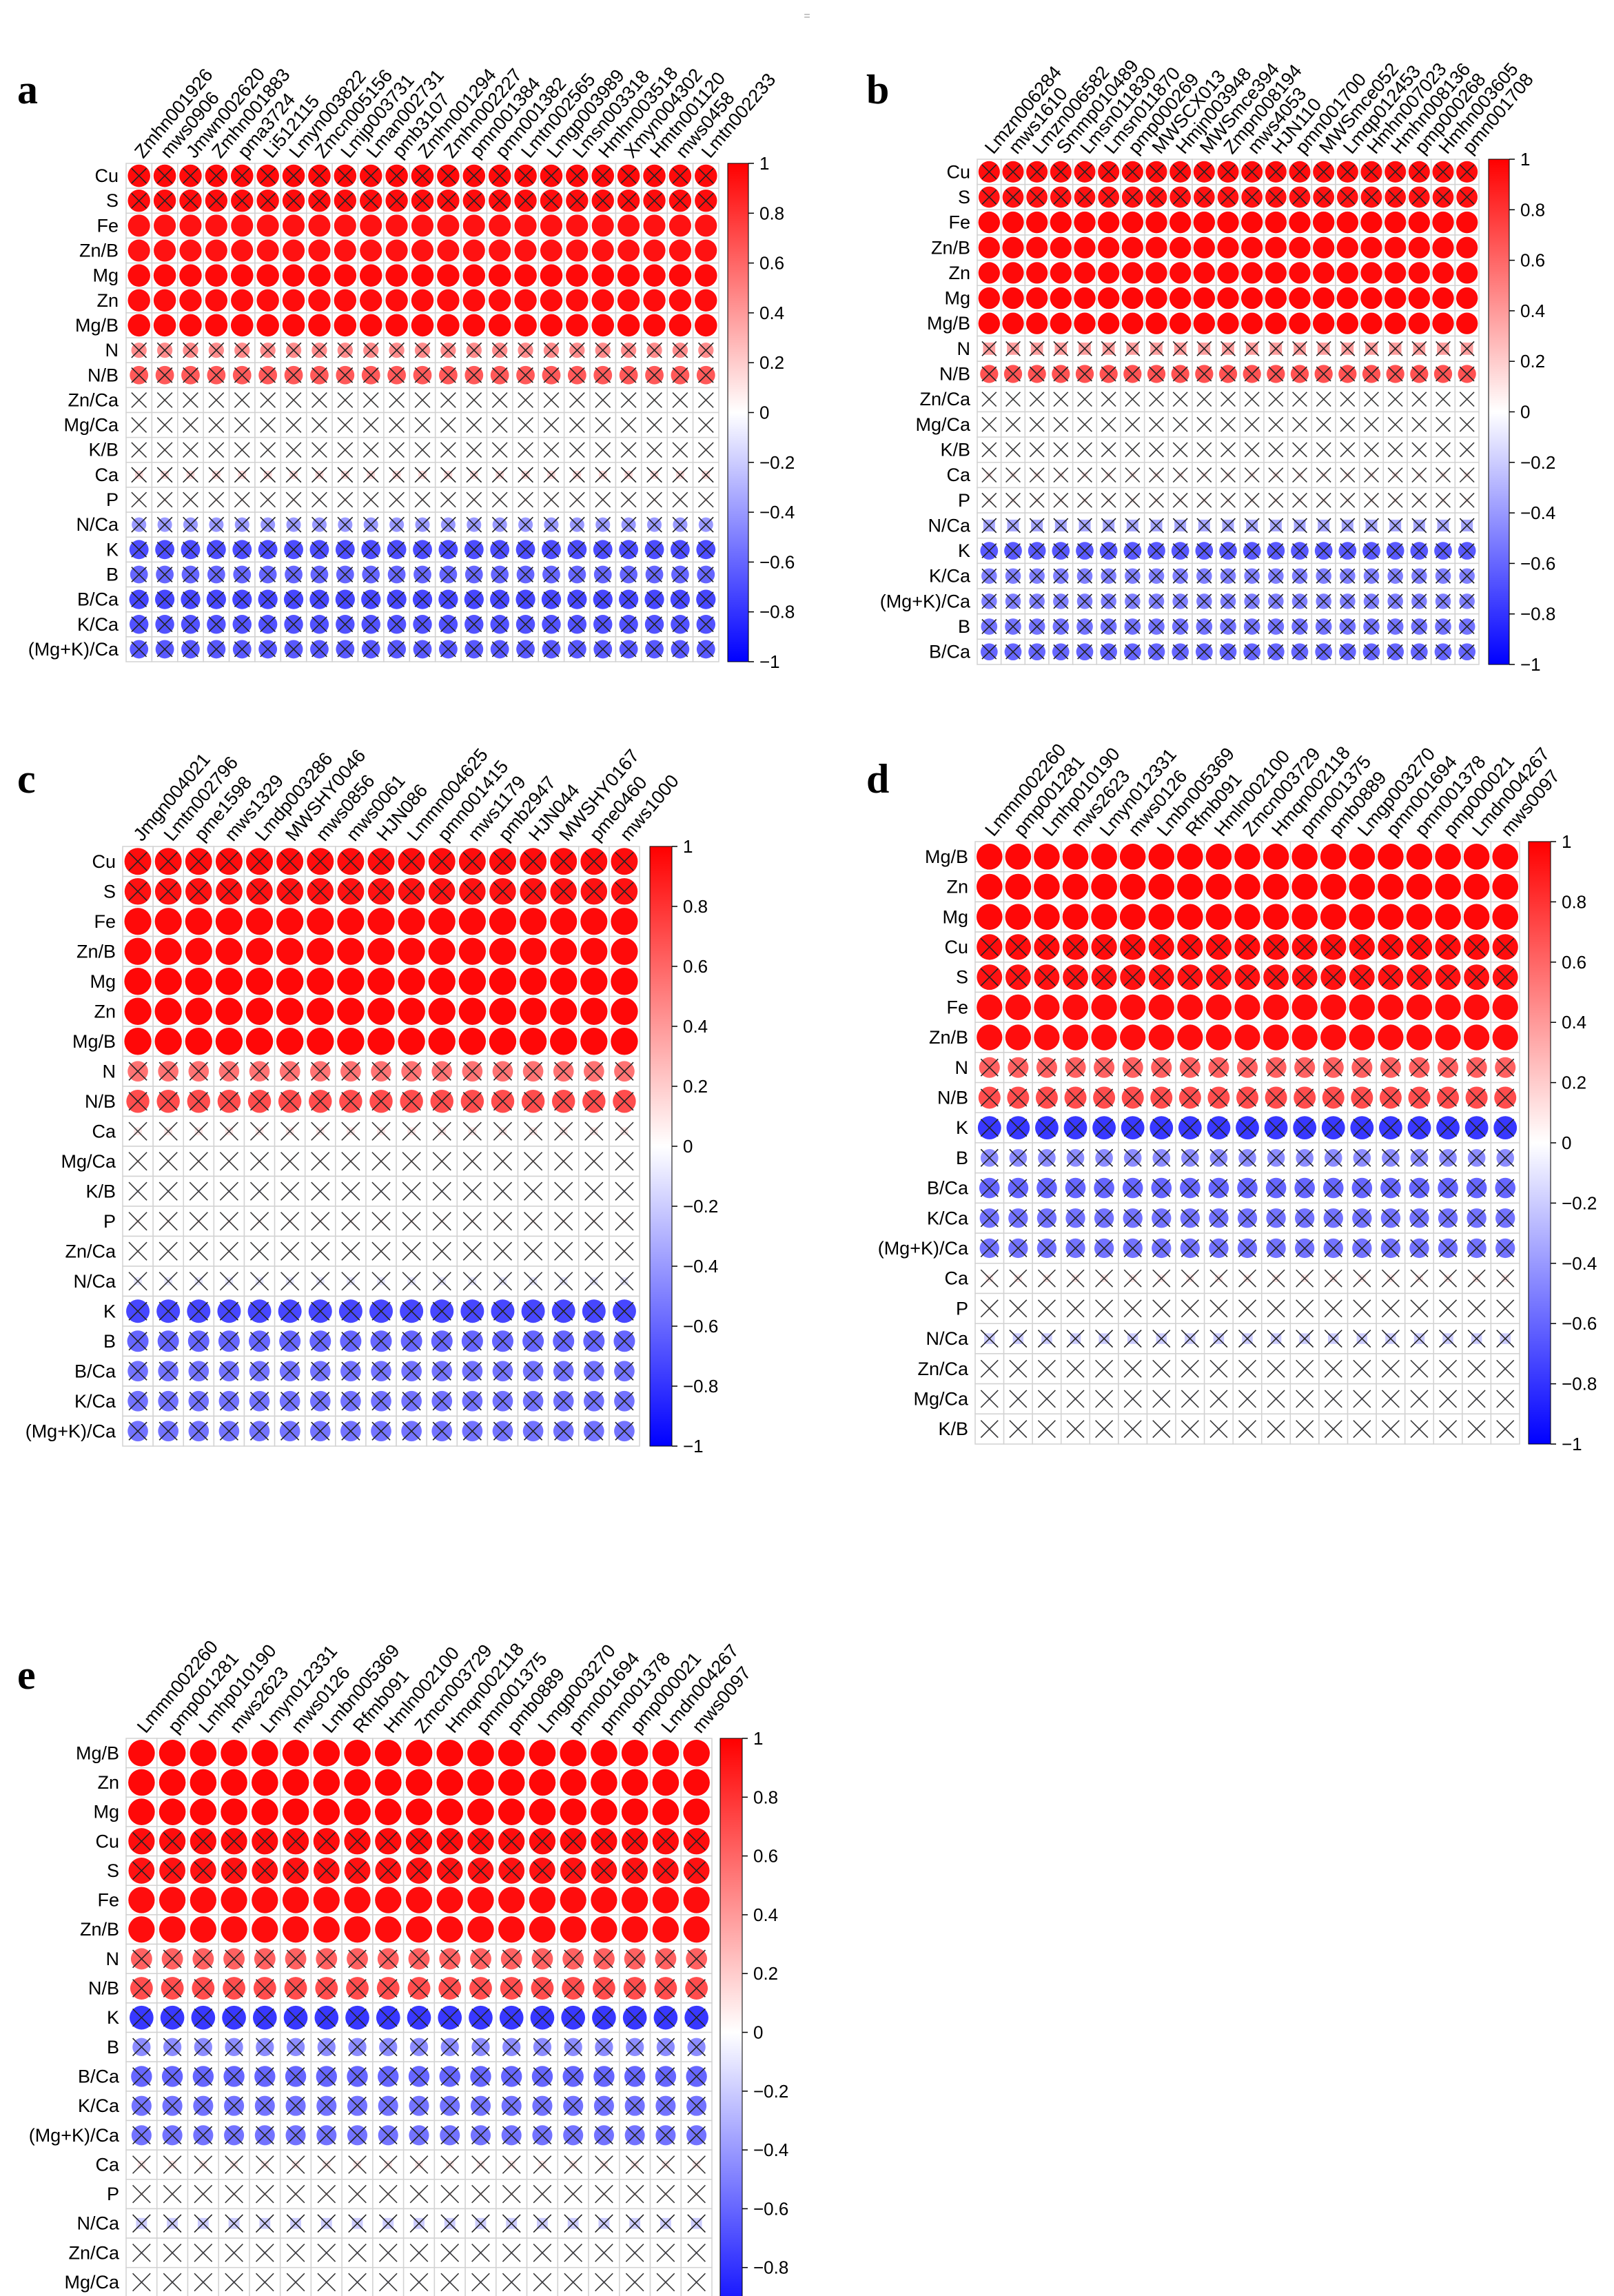 The width and height of the screenshot is (1614, 2296). I want to click on colorbar-tick-label: 1, so click(1525, 159).